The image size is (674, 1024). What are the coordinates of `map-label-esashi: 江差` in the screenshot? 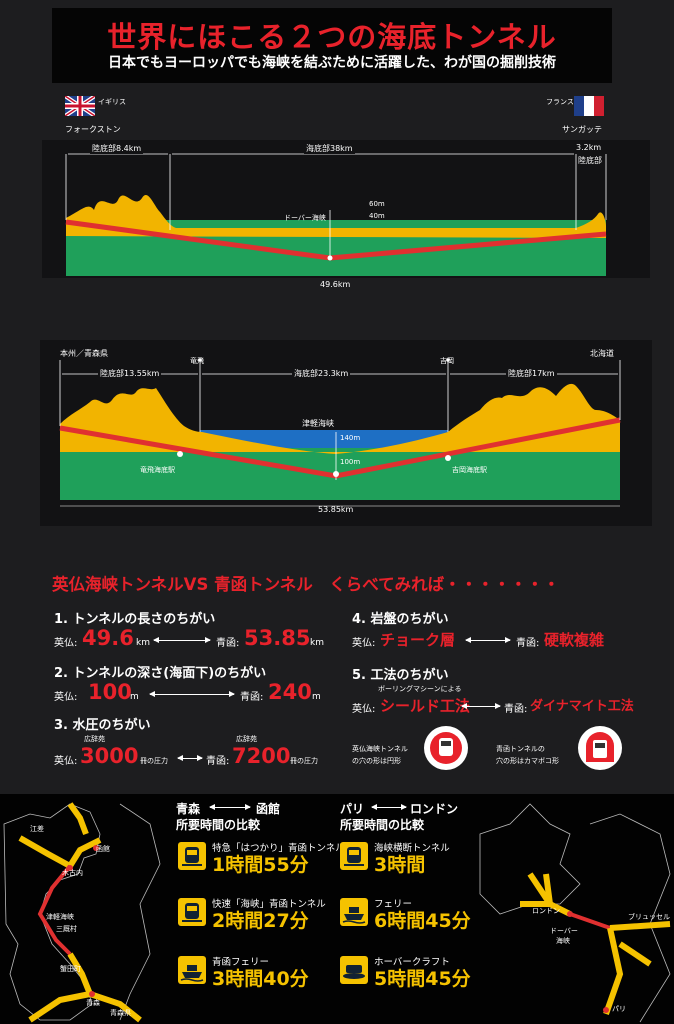 It's located at (37, 829).